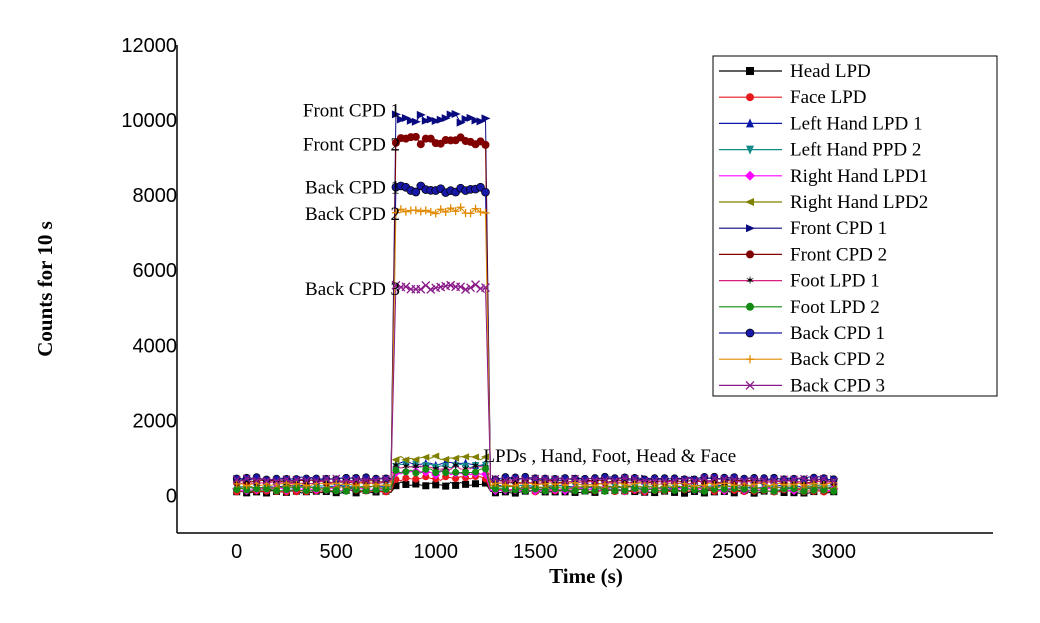 This screenshot has height=623, width=1040. What do you see at coordinates (236, 552) in the screenshot?
I see `x-tick-label: 0` at bounding box center [236, 552].